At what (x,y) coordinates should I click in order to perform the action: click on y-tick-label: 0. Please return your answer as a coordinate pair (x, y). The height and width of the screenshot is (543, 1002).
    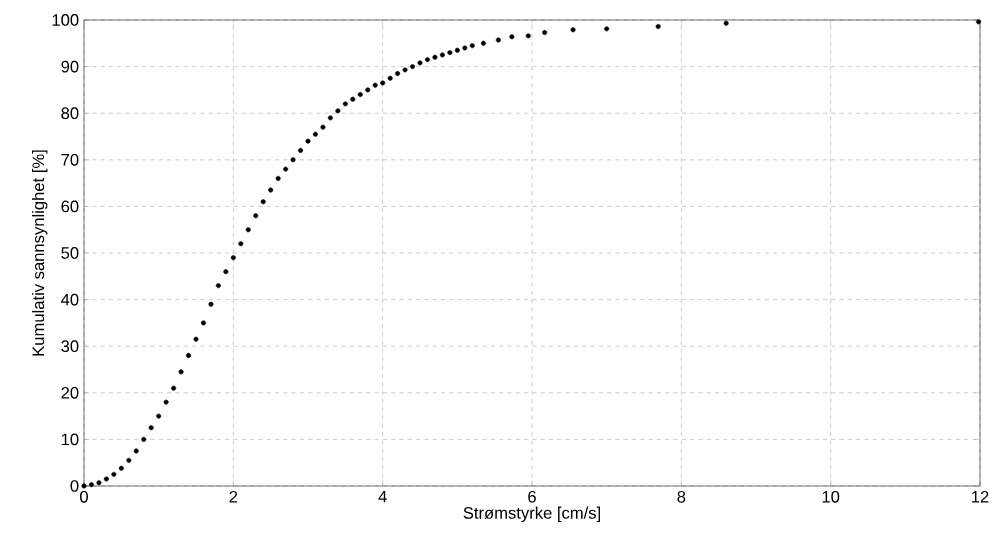
    Looking at the image, I should click on (74, 486).